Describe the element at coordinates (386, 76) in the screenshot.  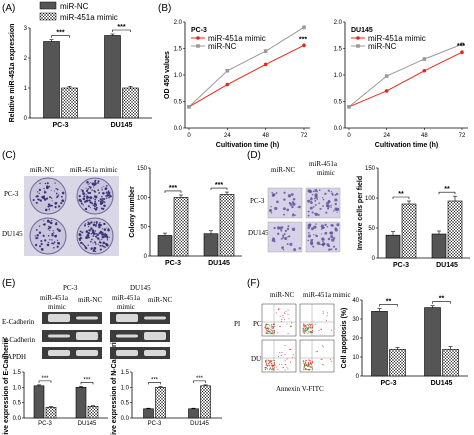
I see `chartB2-point` at that location.